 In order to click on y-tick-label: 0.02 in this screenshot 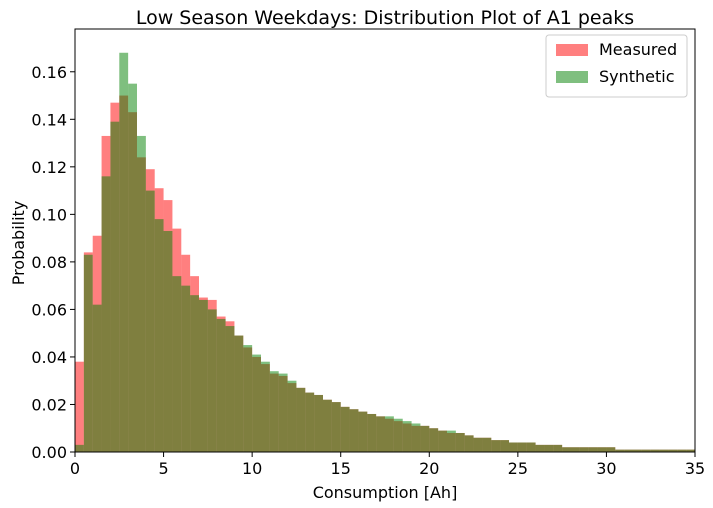, I will do `click(49, 404)`.